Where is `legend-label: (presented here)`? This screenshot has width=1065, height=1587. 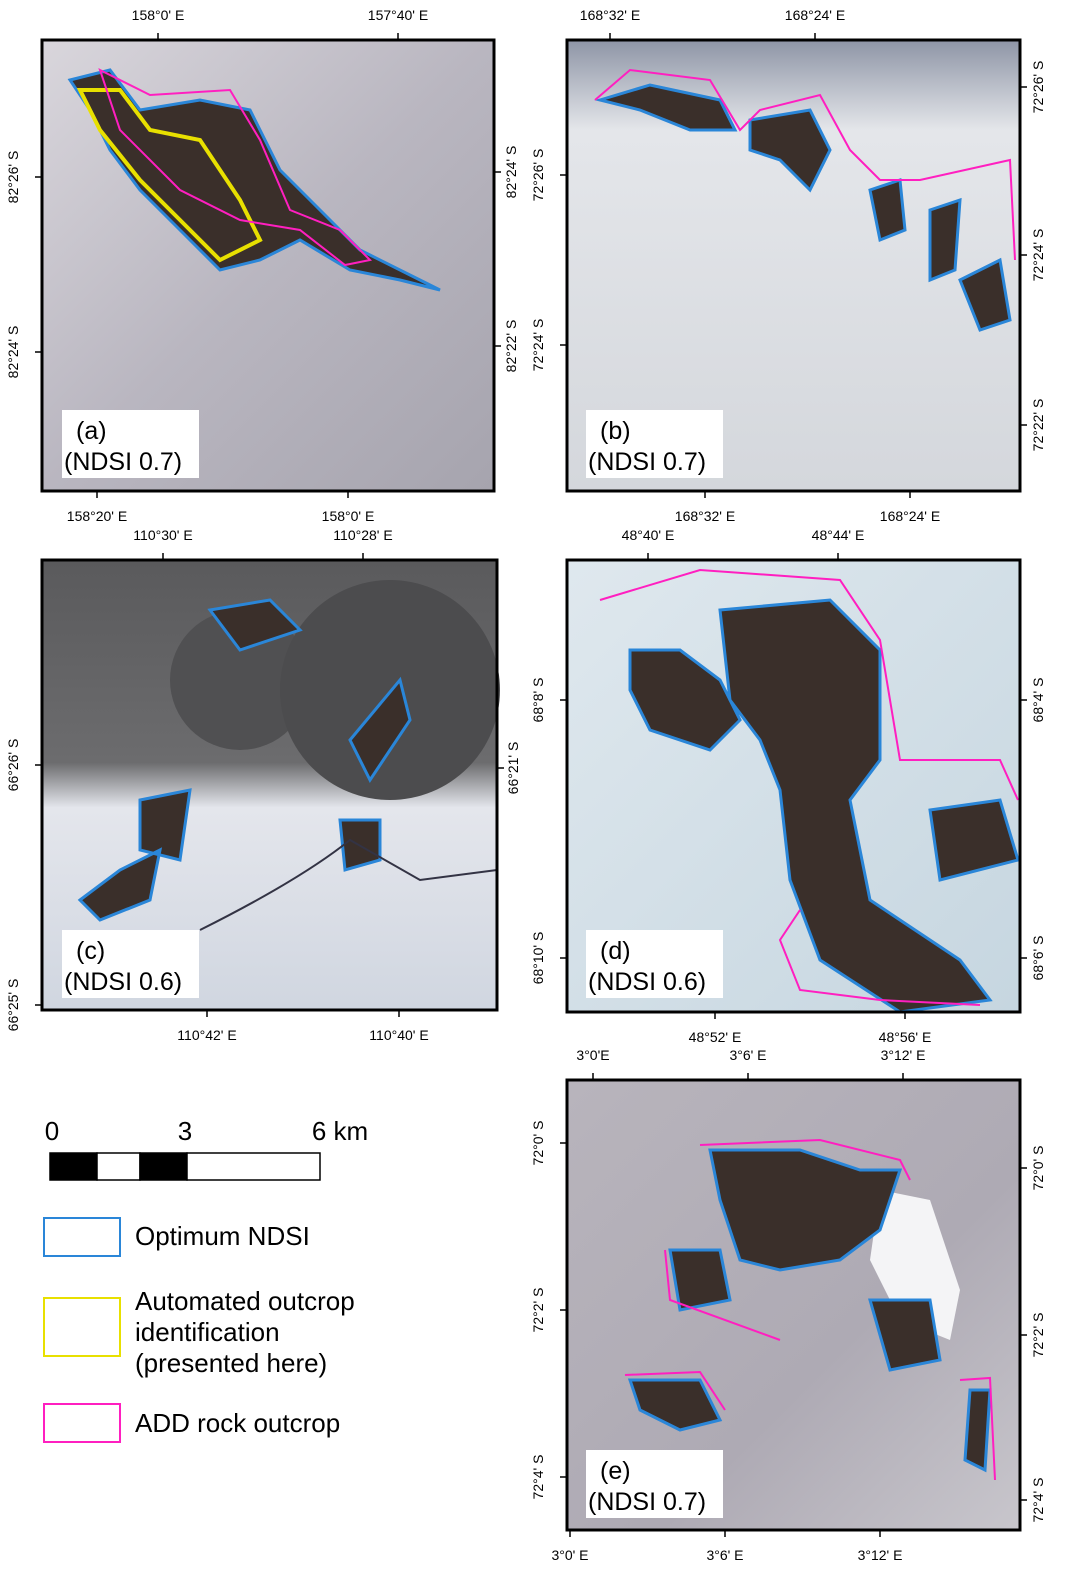 legend-label: (presented here) is located at coordinates (231, 1363).